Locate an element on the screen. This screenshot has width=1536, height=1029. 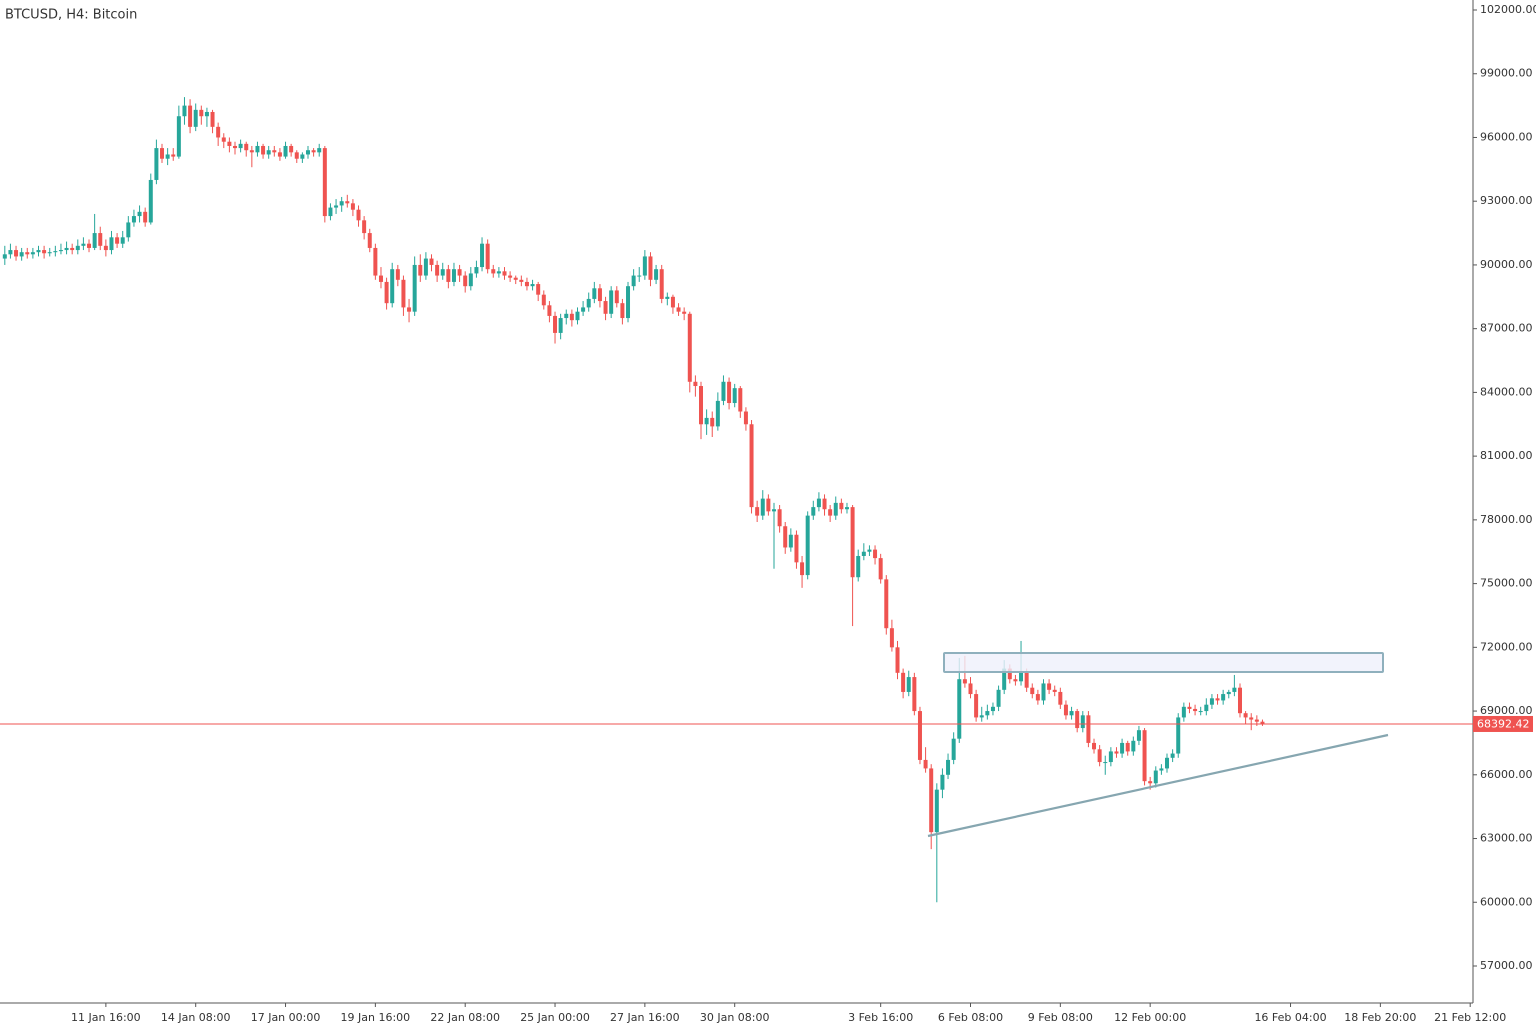
x-tick-label: 30 Jan 08:00 is located at coordinates (735, 1017).